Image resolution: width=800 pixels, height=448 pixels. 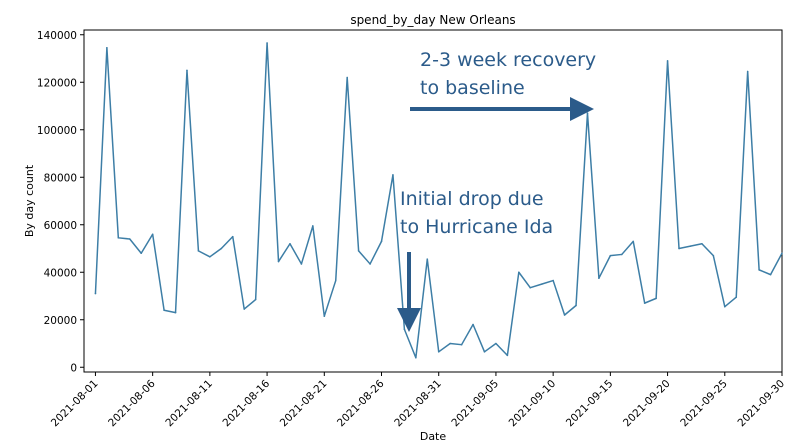 What do you see at coordinates (304, 404) in the screenshot?
I see `x-tick-label: 2021-08-21` at bounding box center [304, 404].